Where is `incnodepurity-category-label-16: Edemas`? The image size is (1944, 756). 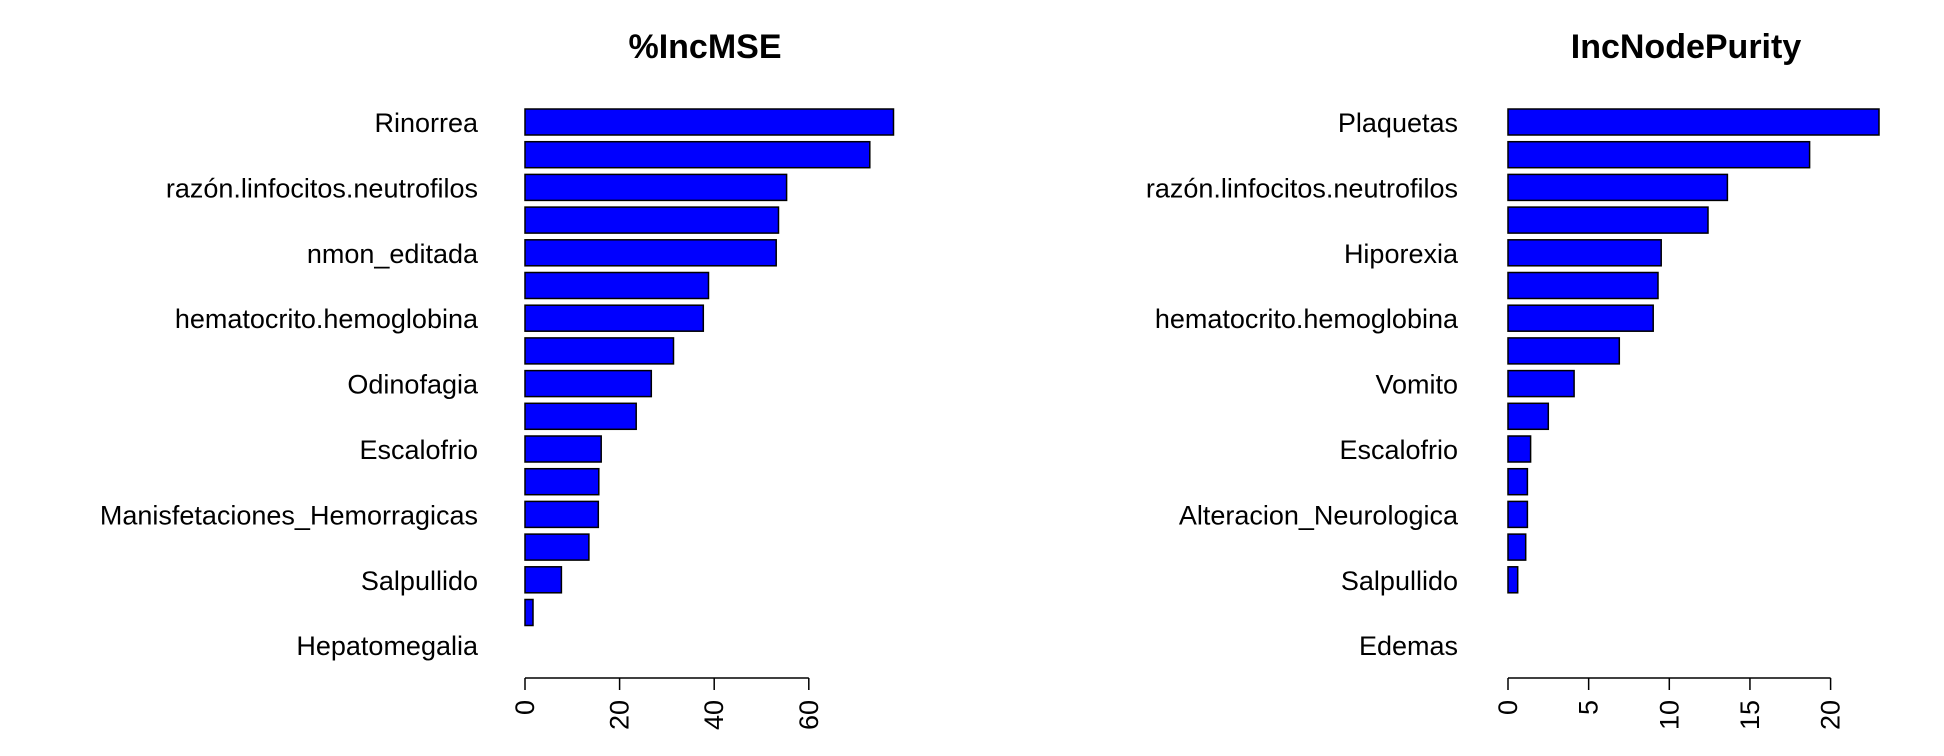
incnodepurity-category-label-16: Edemas is located at coordinates (1408, 646).